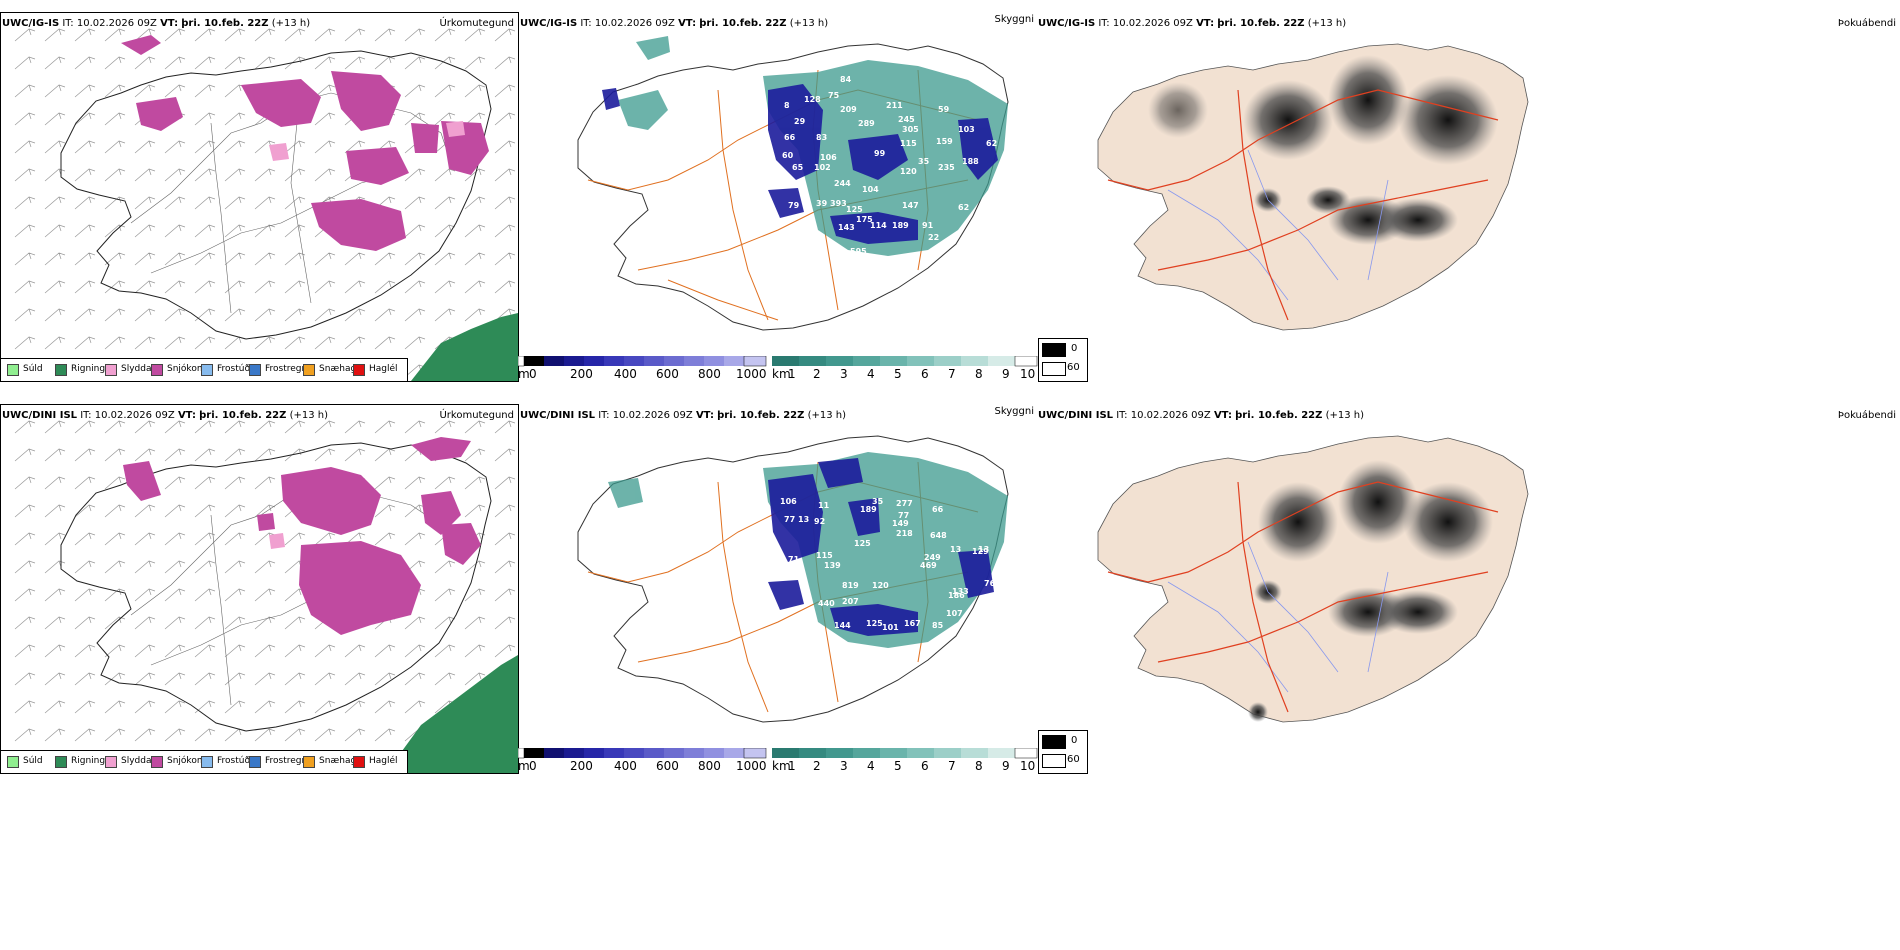 This screenshot has height=950, width=1900. I want to click on ceiling-tick: 800, so click(709, 374).